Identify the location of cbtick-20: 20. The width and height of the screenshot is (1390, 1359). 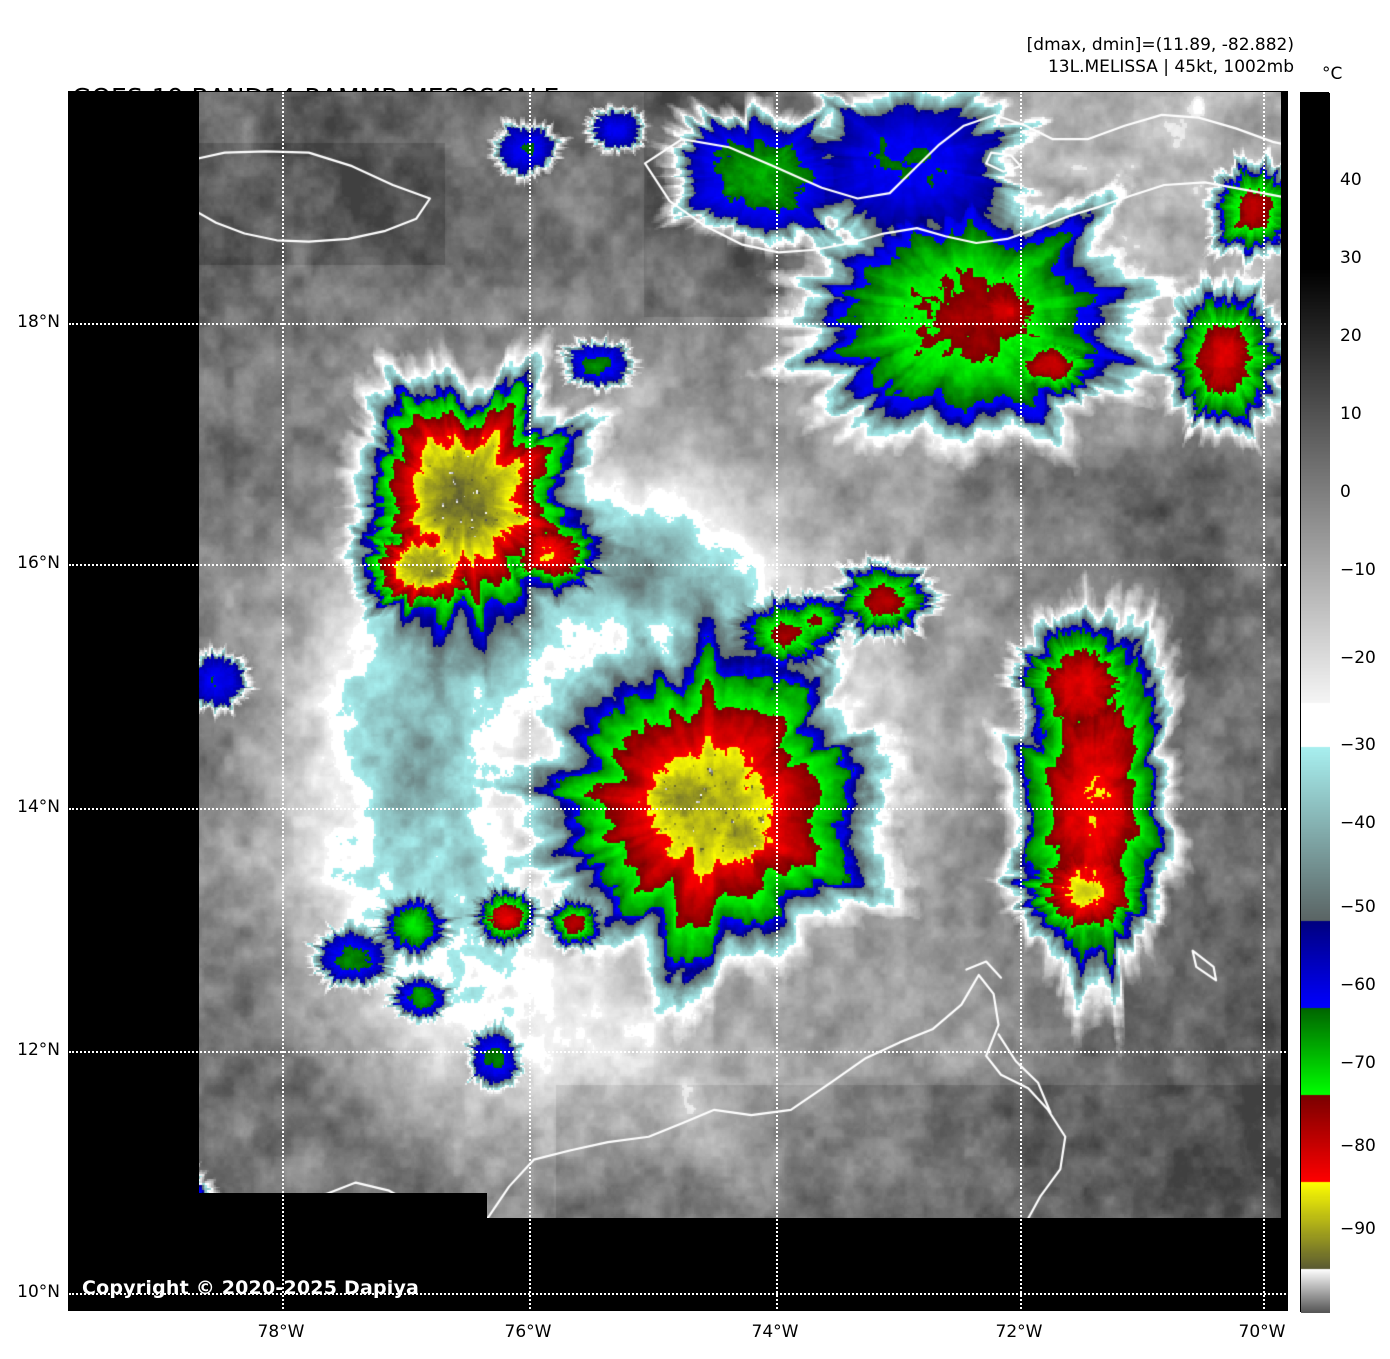
(1351, 336).